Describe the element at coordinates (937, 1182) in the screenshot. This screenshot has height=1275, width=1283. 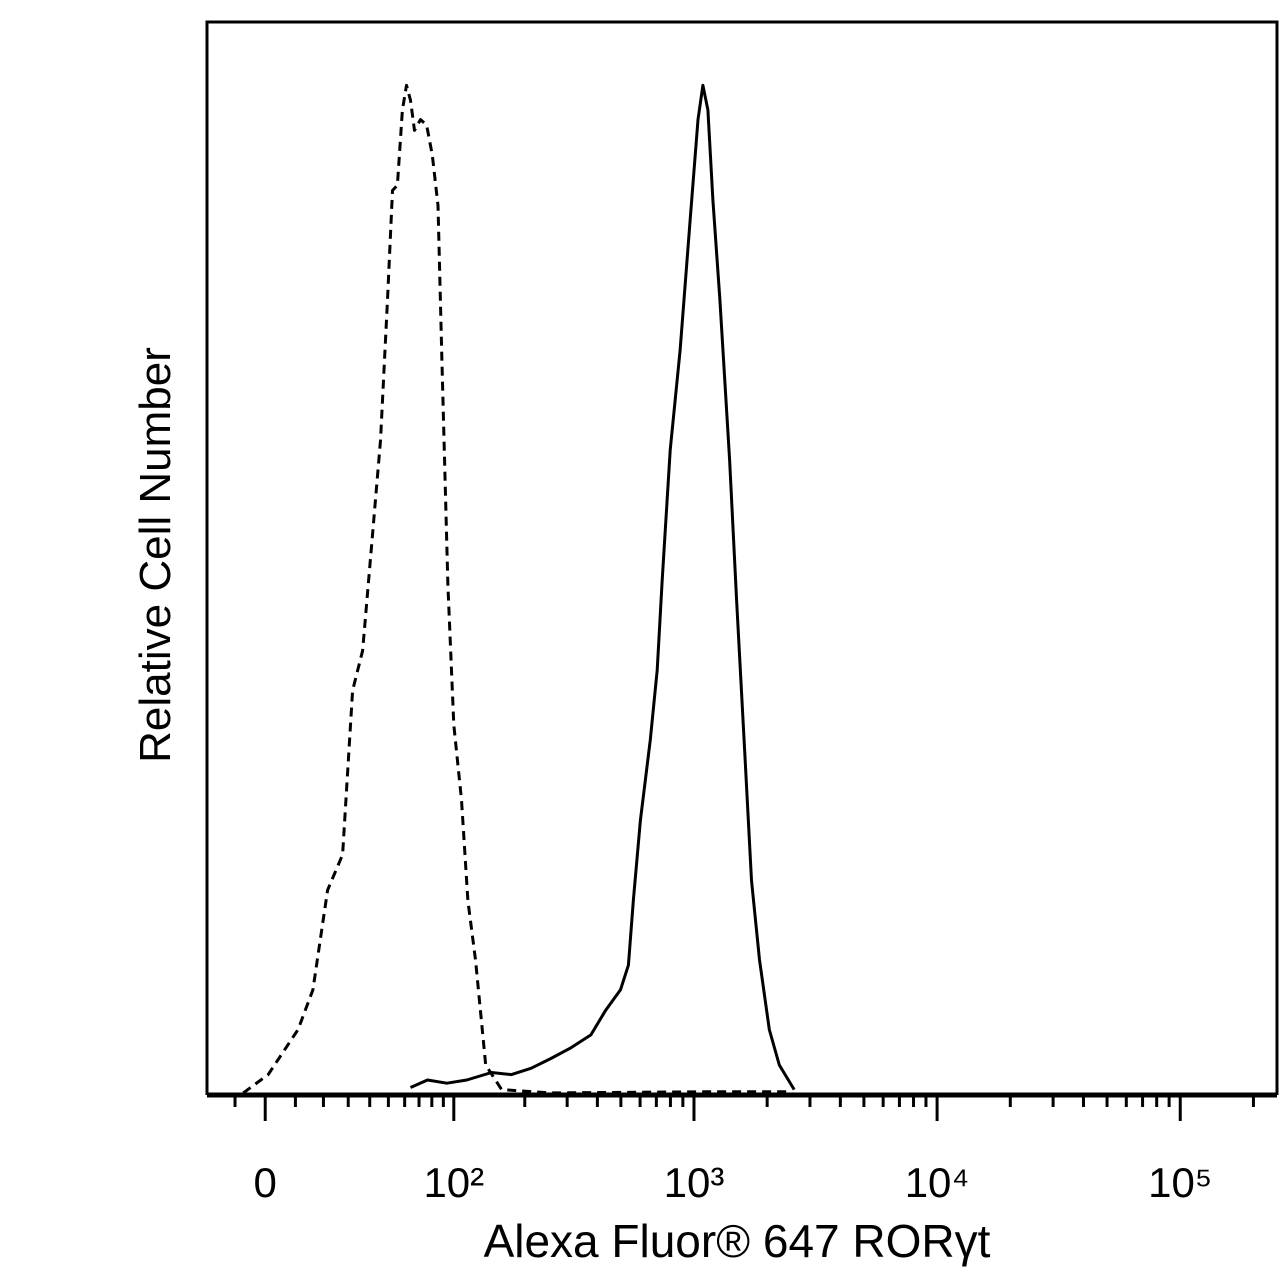
I see `x-tick-label: 10⁴` at that location.